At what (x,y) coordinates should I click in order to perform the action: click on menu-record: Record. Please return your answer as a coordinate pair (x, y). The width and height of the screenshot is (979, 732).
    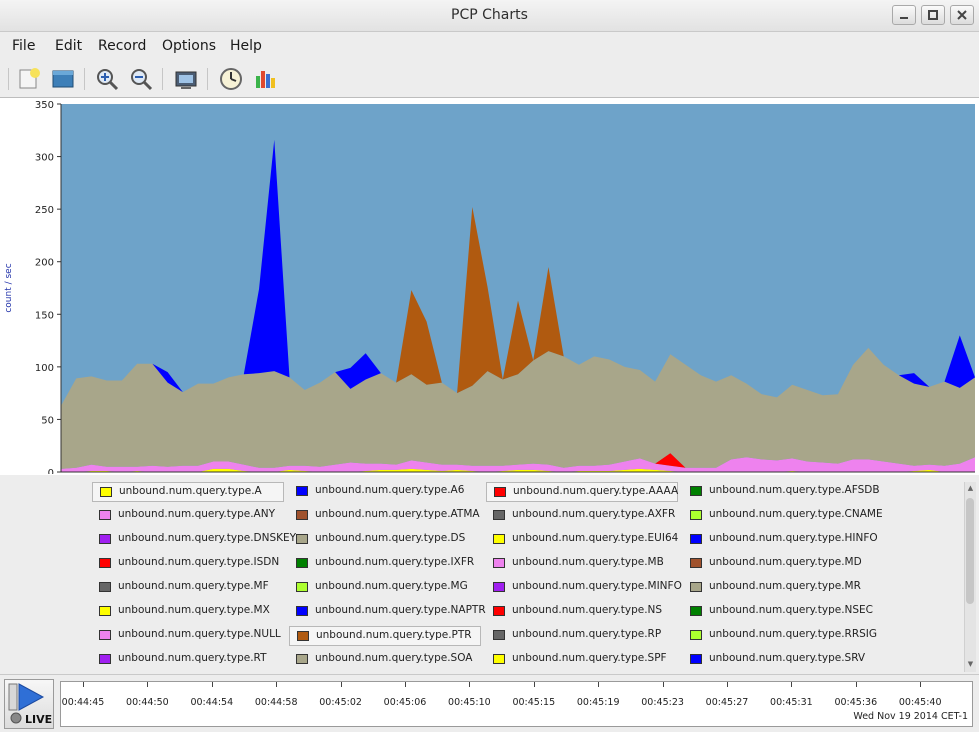
    Looking at the image, I should click on (122, 46).